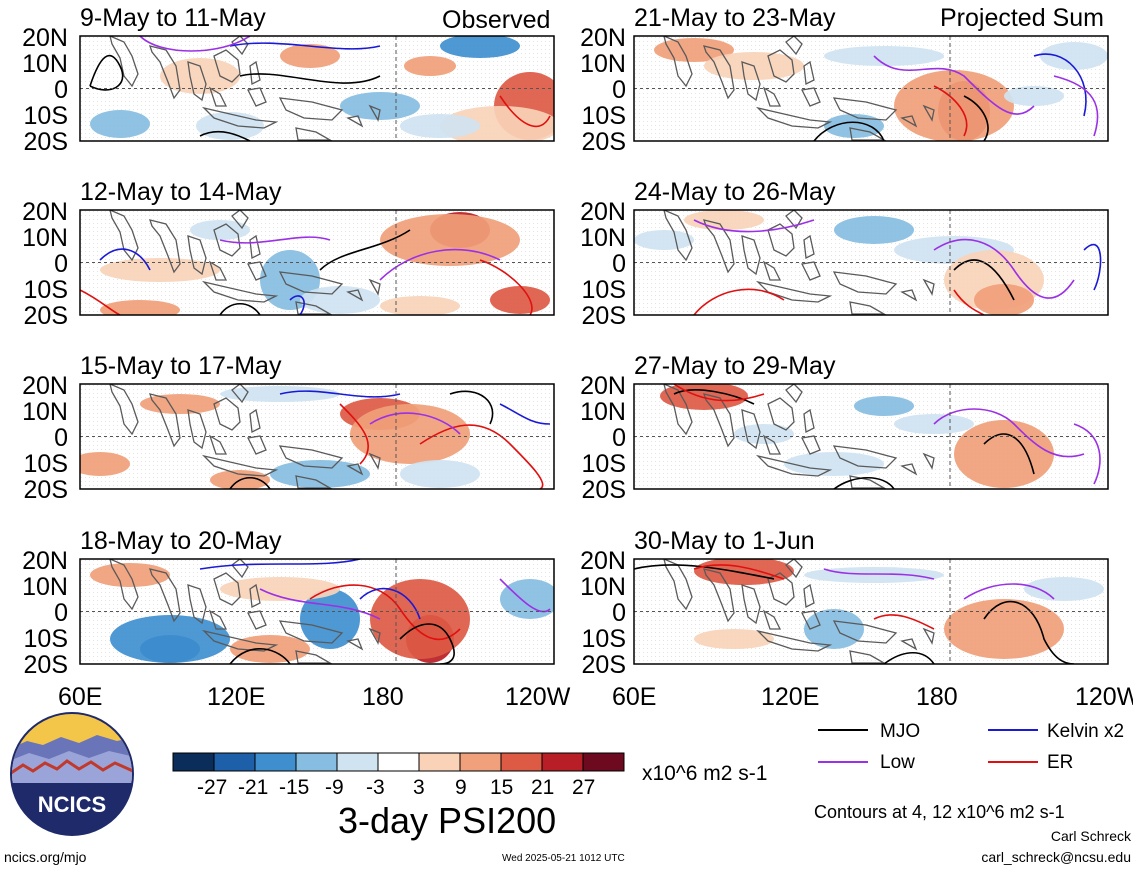 This screenshot has height=872, width=1135. What do you see at coordinates (317, 262) in the screenshot?
I see `panel-frame` at bounding box center [317, 262].